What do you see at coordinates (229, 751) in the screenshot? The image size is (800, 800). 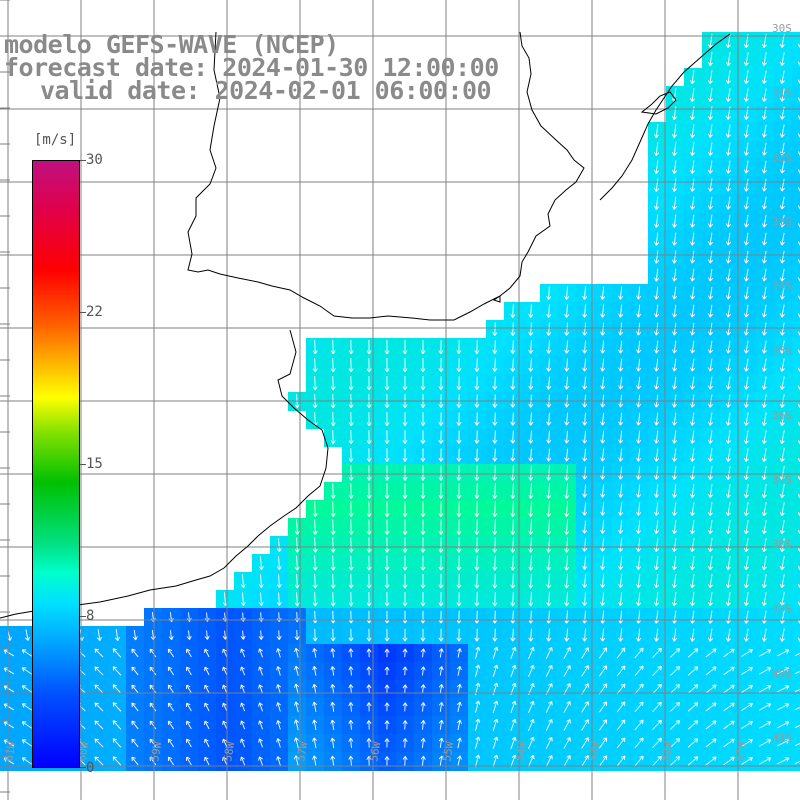 I see `longitude-label: 58W` at bounding box center [229, 751].